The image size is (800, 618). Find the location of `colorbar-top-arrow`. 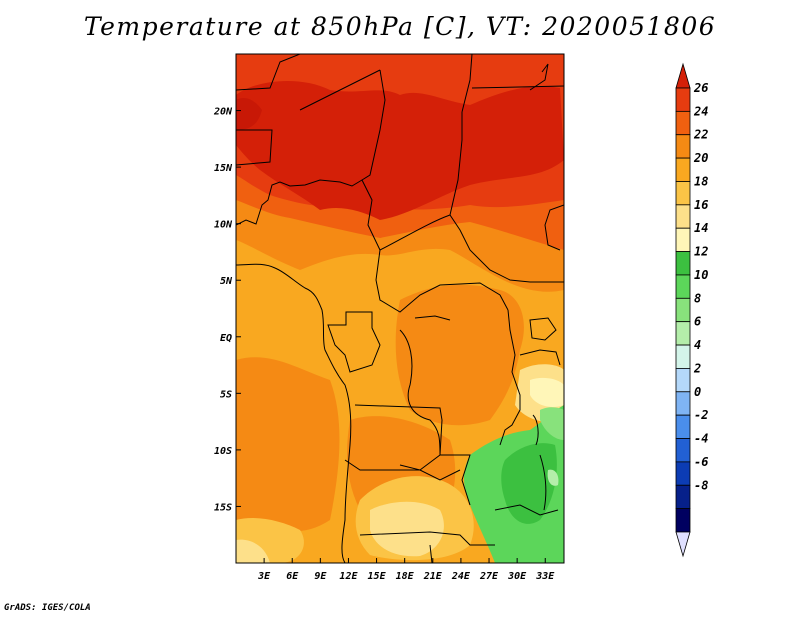

colorbar-top-arrow is located at coordinates (683, 75).